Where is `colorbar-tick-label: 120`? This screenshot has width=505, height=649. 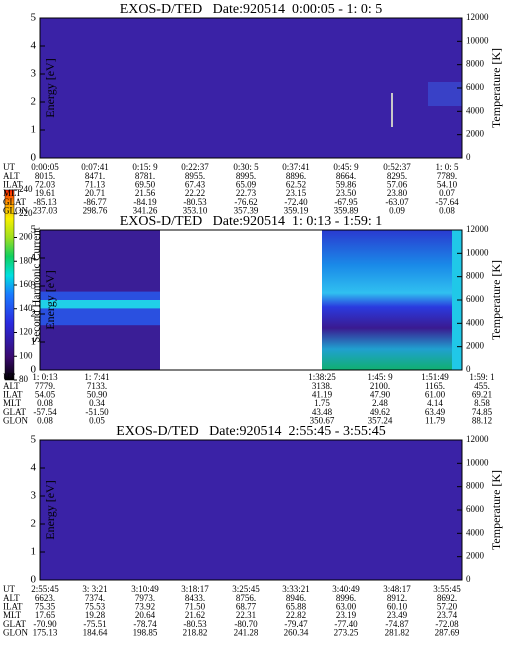 colorbar-tick-label: 120 is located at coordinates (26, 332).